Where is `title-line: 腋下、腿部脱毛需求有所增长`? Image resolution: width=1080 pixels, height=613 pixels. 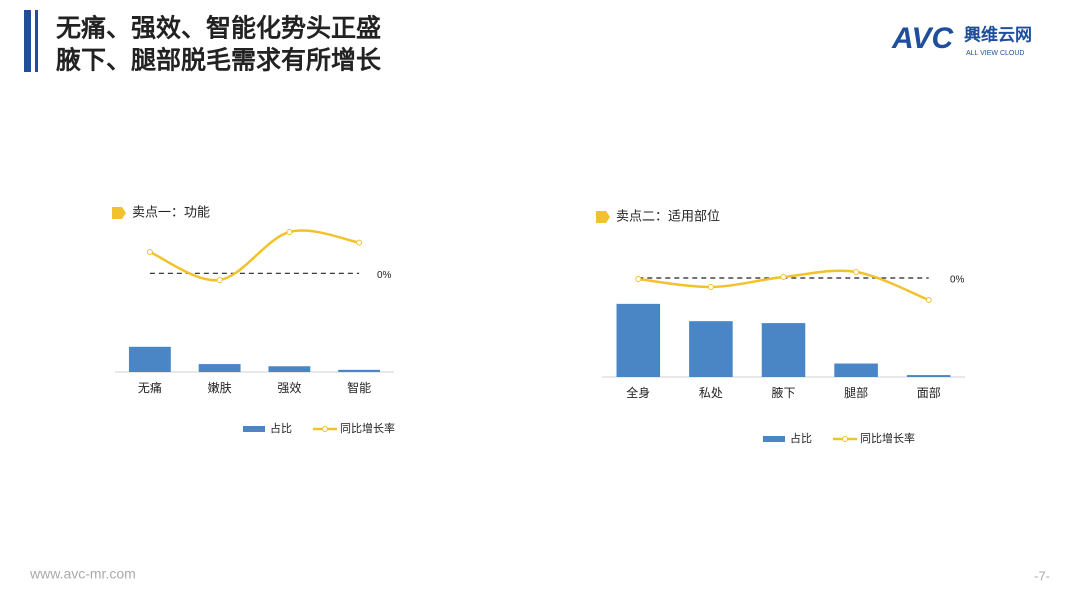
title-line: 腋下、腿部脱毛需求有所增长 is located at coordinates (219, 60).